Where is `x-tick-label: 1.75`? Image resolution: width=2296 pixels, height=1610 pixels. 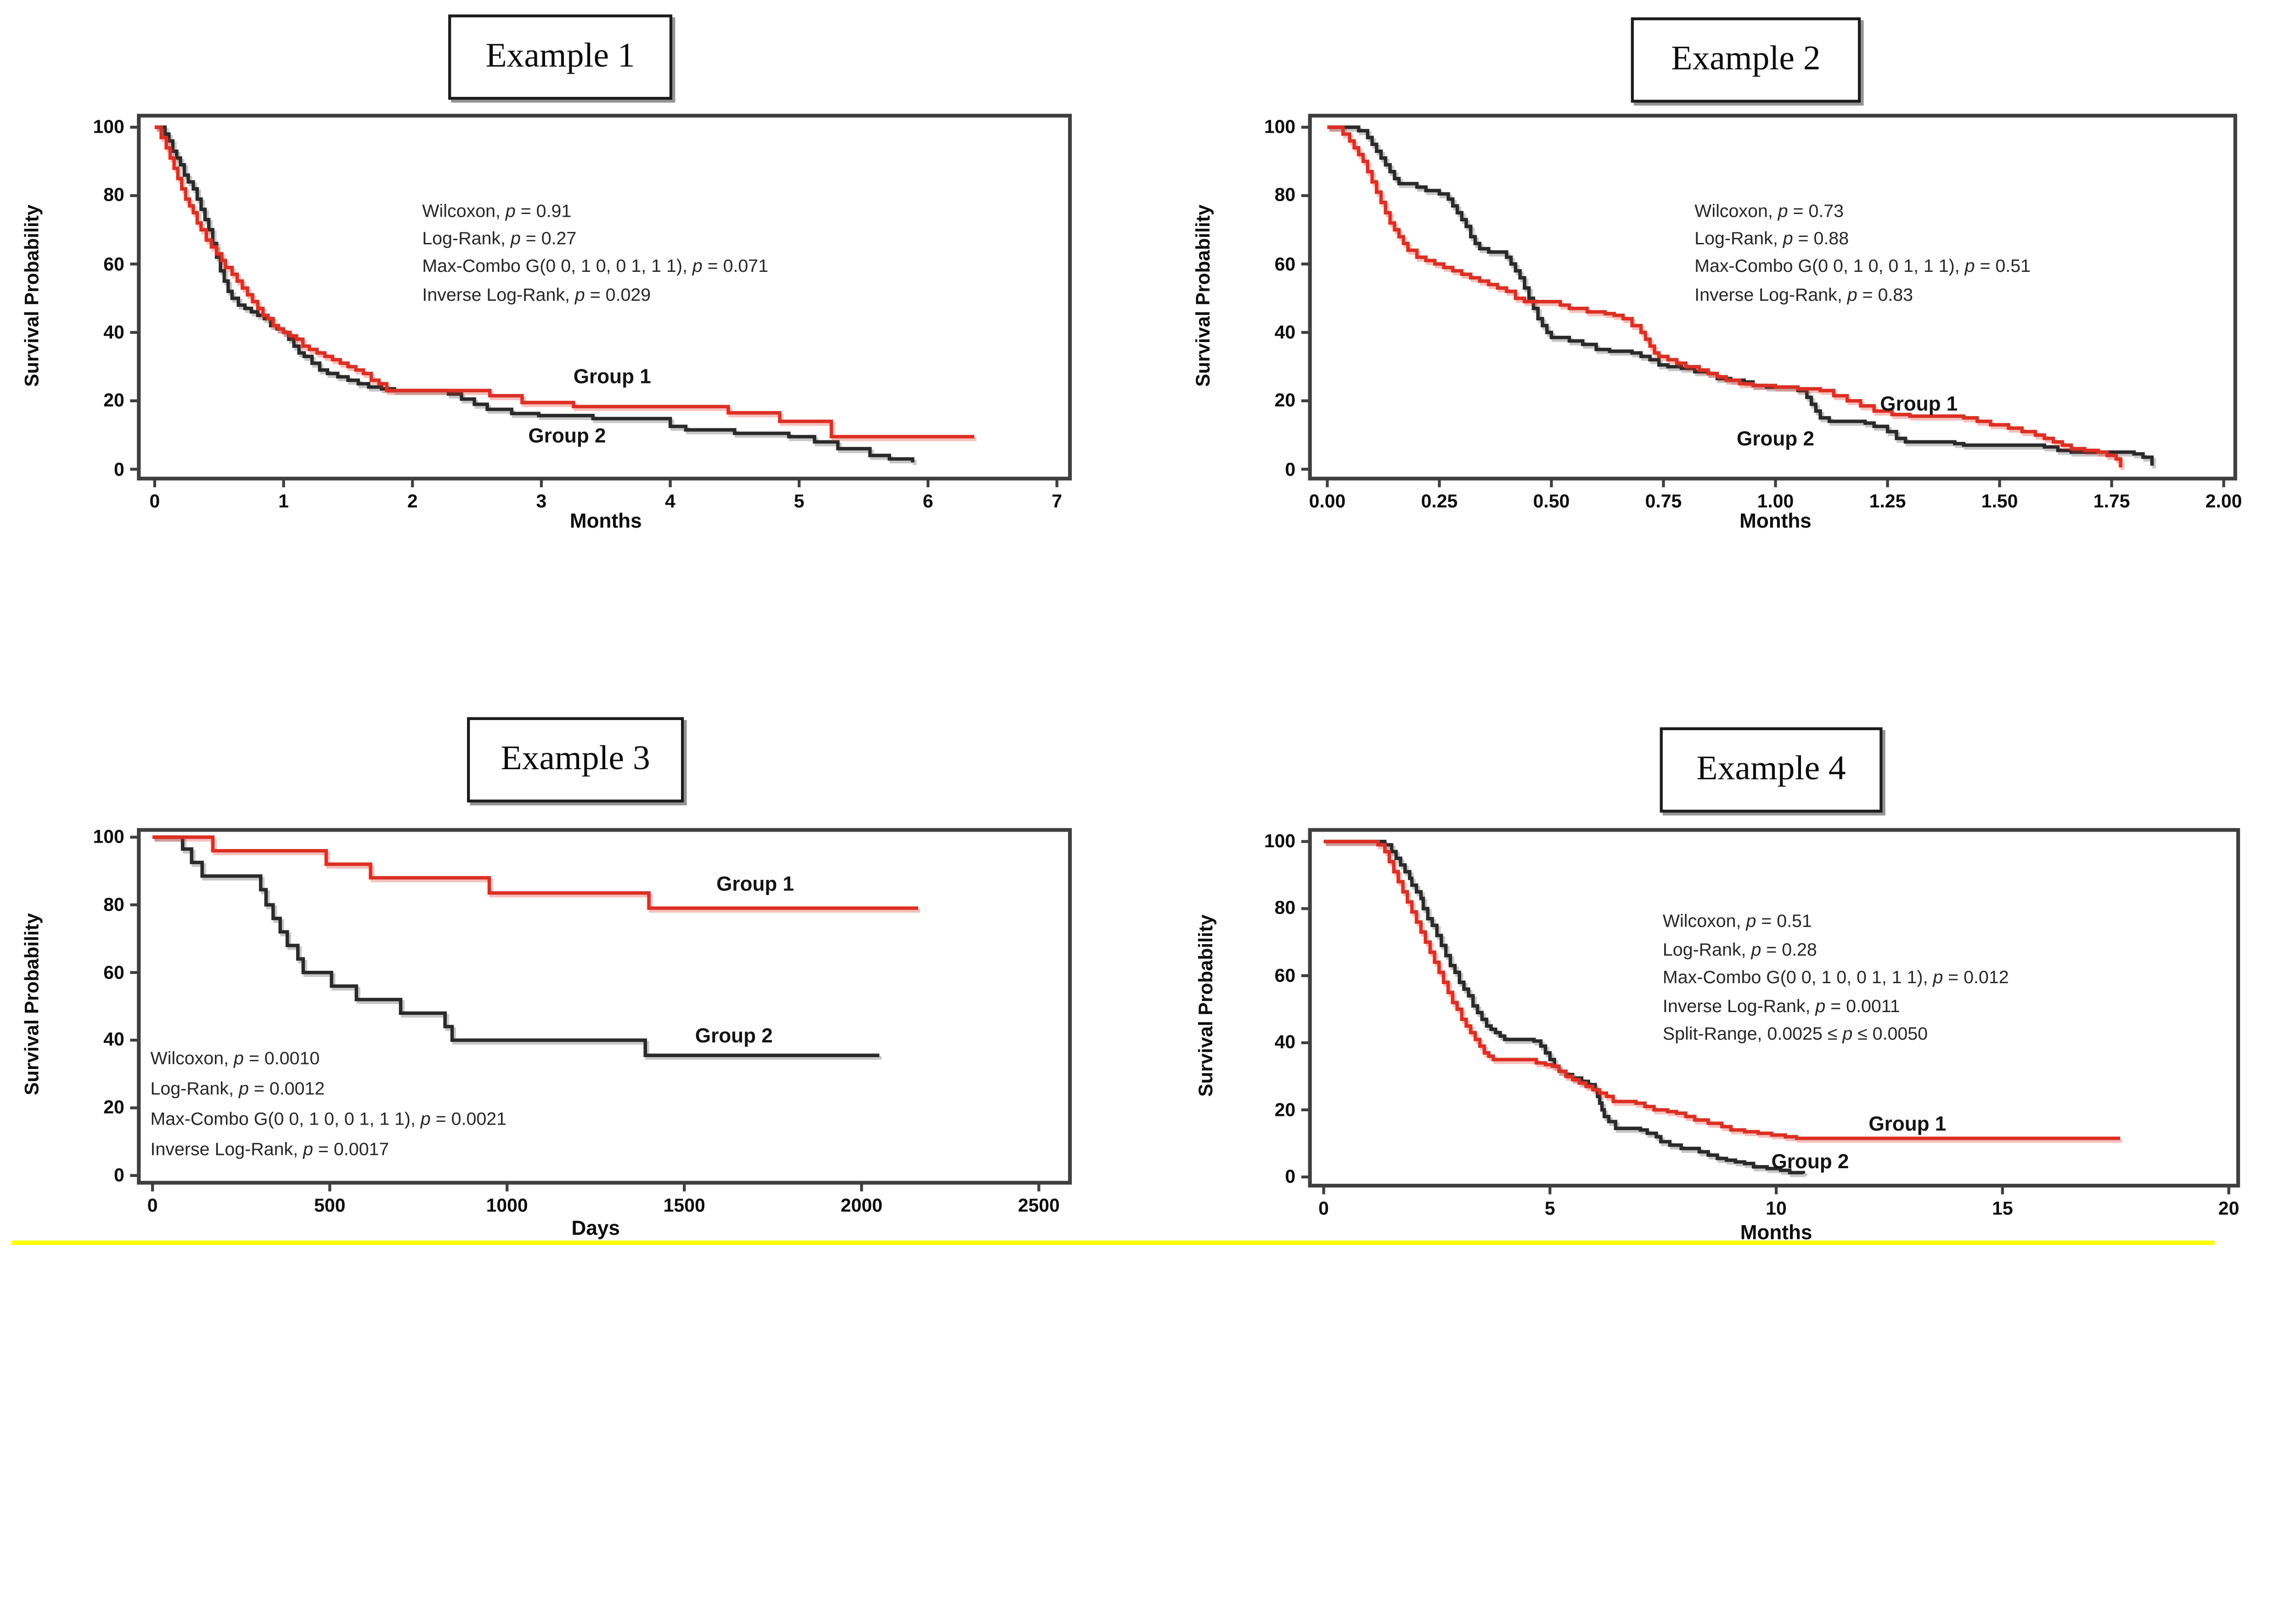 x-tick-label: 1.75 is located at coordinates (2111, 501).